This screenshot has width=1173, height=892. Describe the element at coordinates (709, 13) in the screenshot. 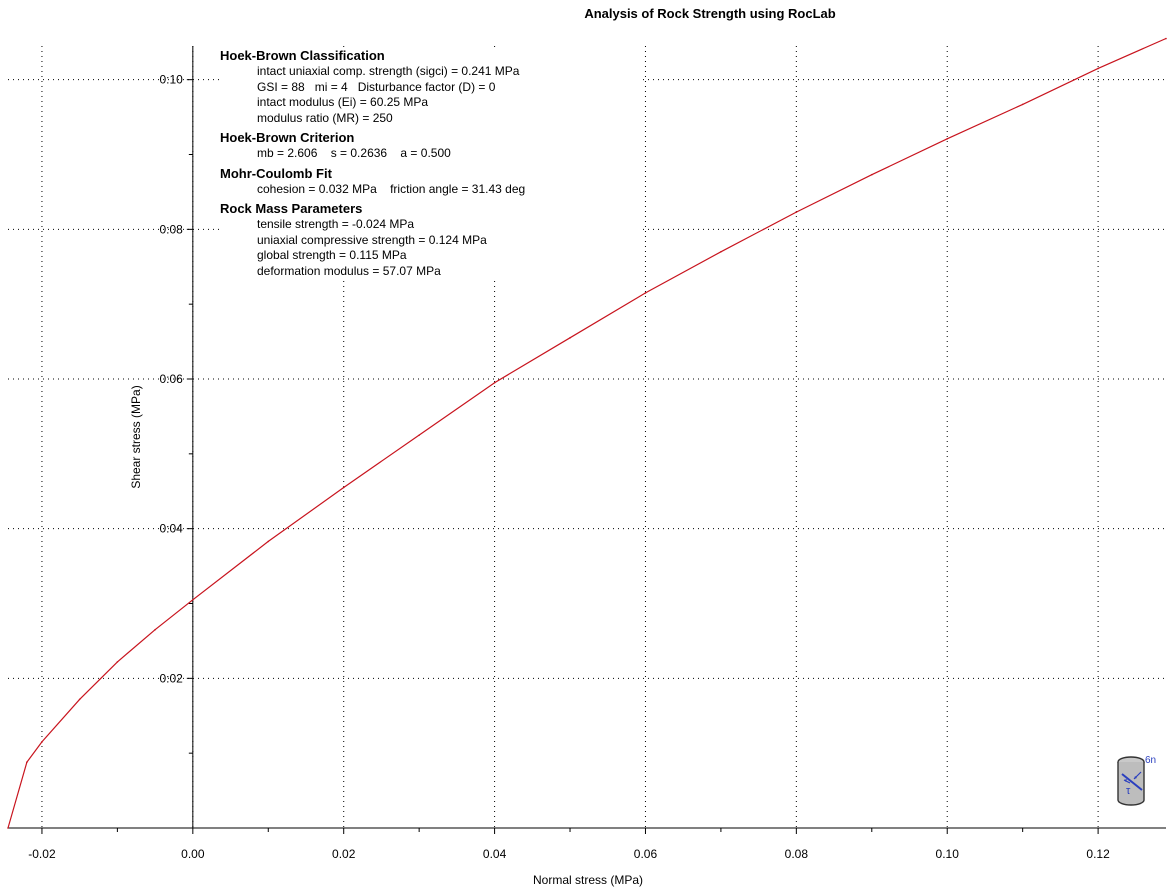

I see `chart-title: Analysis of Rock Strength using RocLab` at that location.